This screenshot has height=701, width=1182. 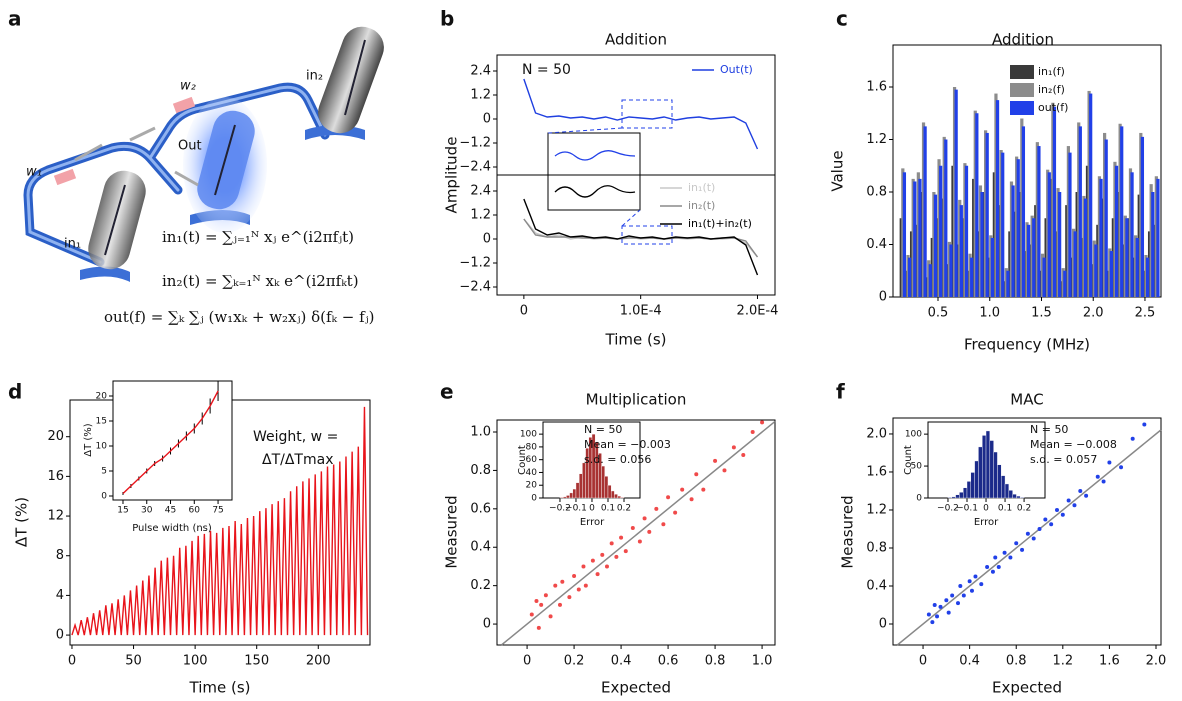 I want to click on x-tick-label: 0.4, so click(x=621, y=661).